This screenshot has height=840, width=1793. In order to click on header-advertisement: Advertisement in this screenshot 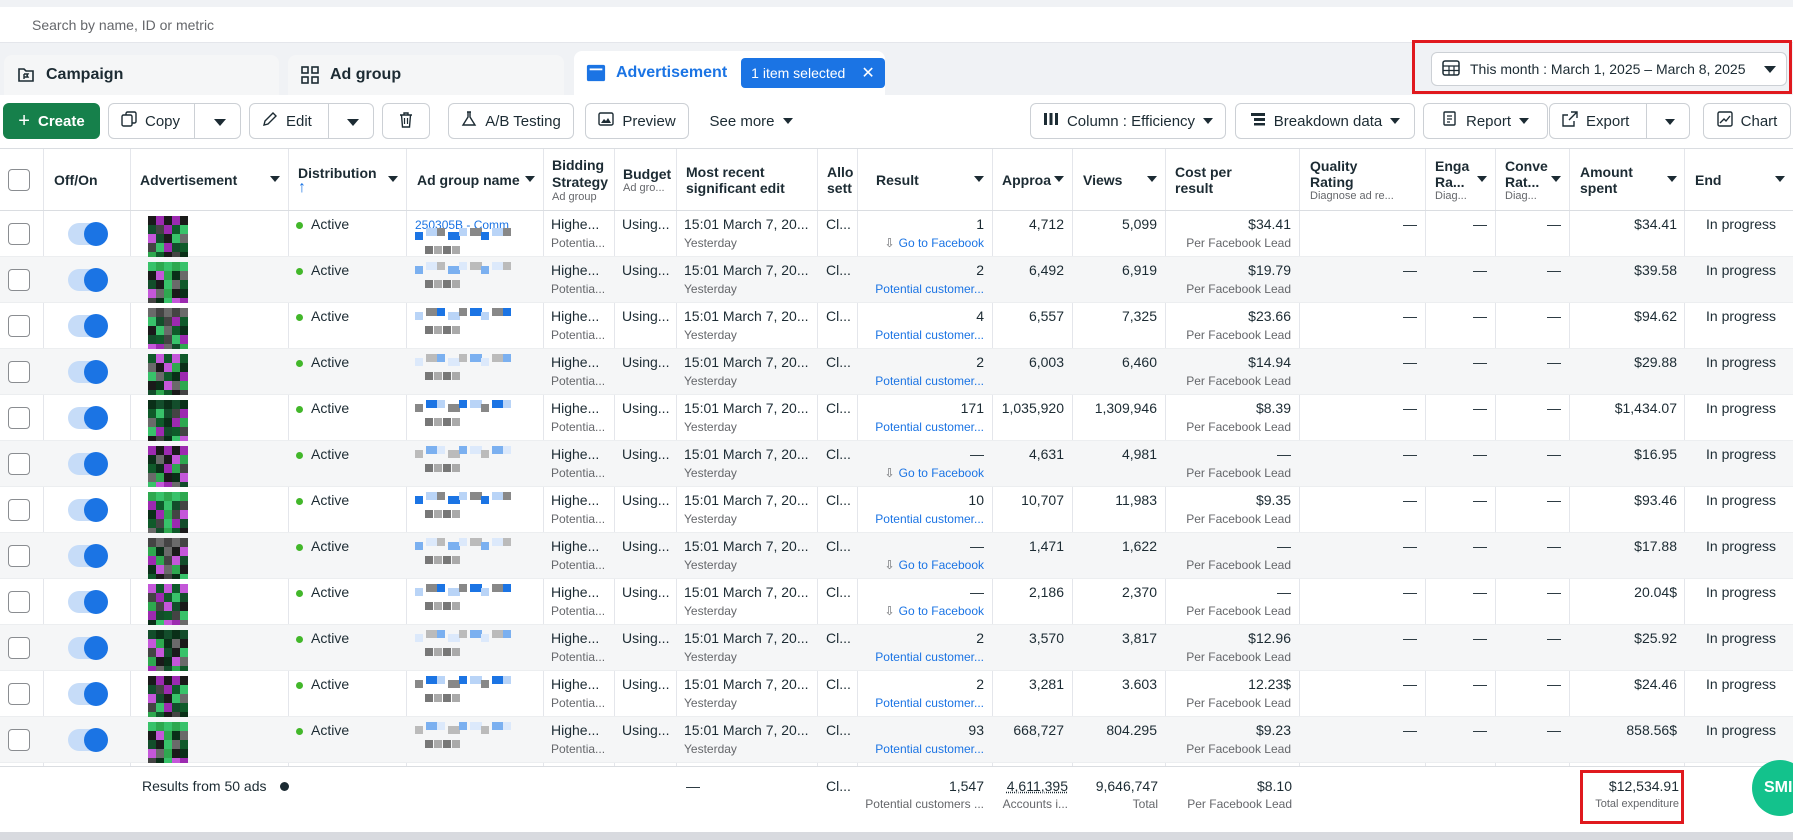, I will do `click(209, 180)`.